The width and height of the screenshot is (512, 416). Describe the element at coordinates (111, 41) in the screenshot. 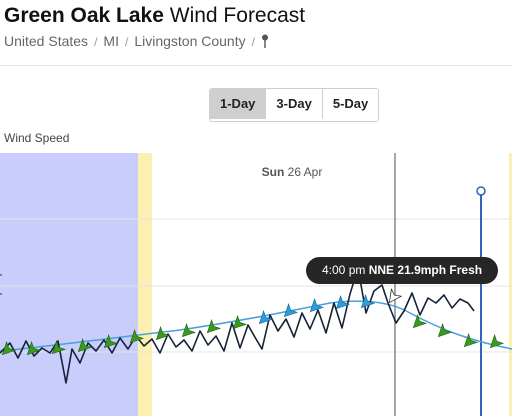

I see `breadcrumb-state: MI` at that location.